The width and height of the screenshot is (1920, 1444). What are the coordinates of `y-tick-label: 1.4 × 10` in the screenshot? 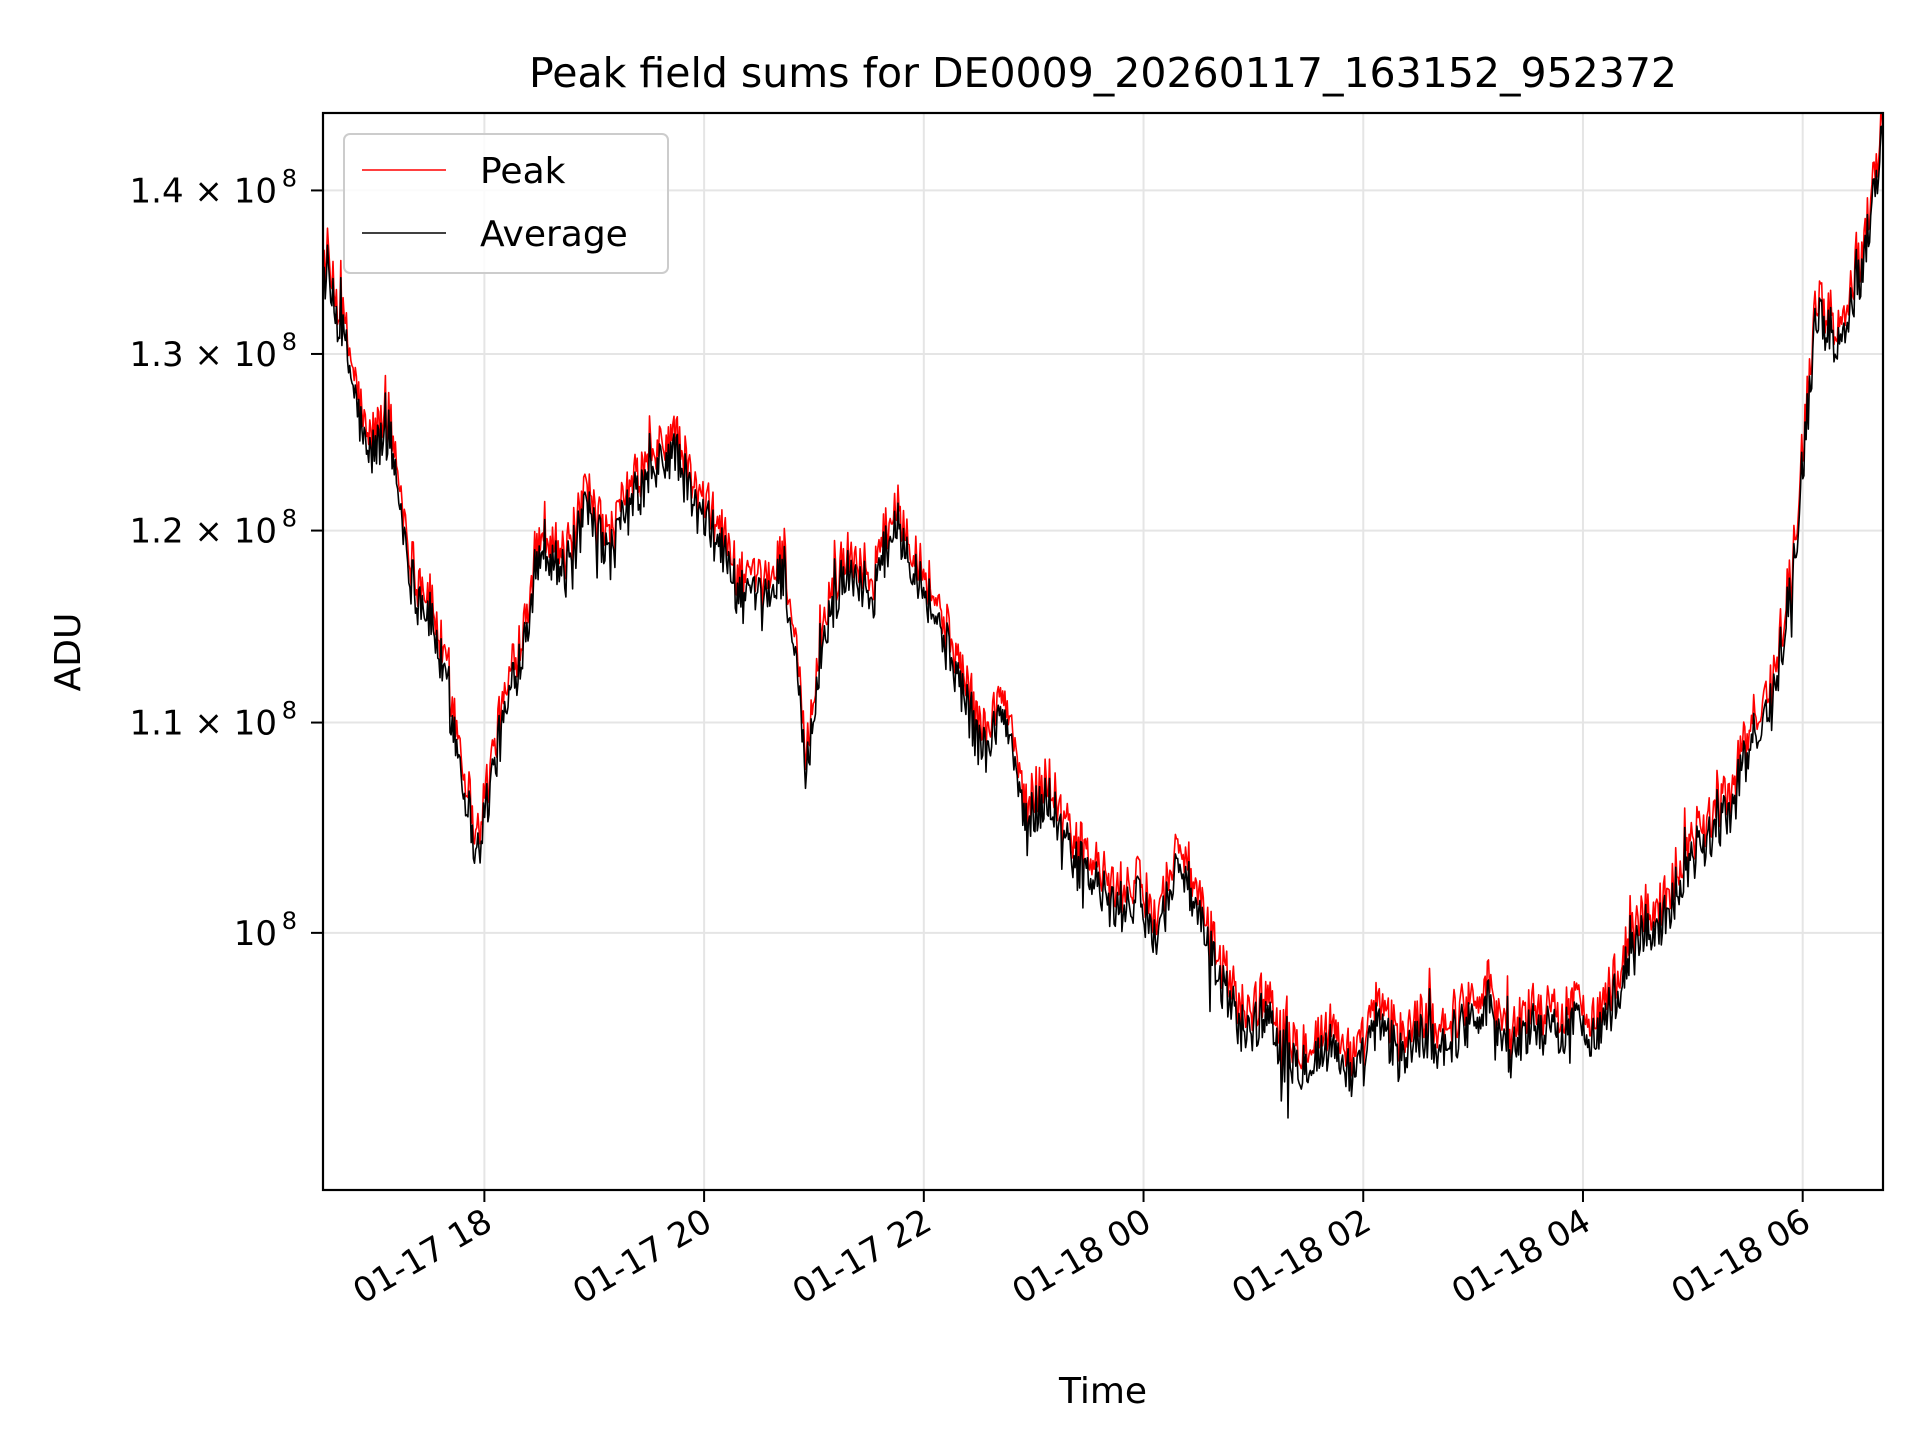 It's located at (203, 191).